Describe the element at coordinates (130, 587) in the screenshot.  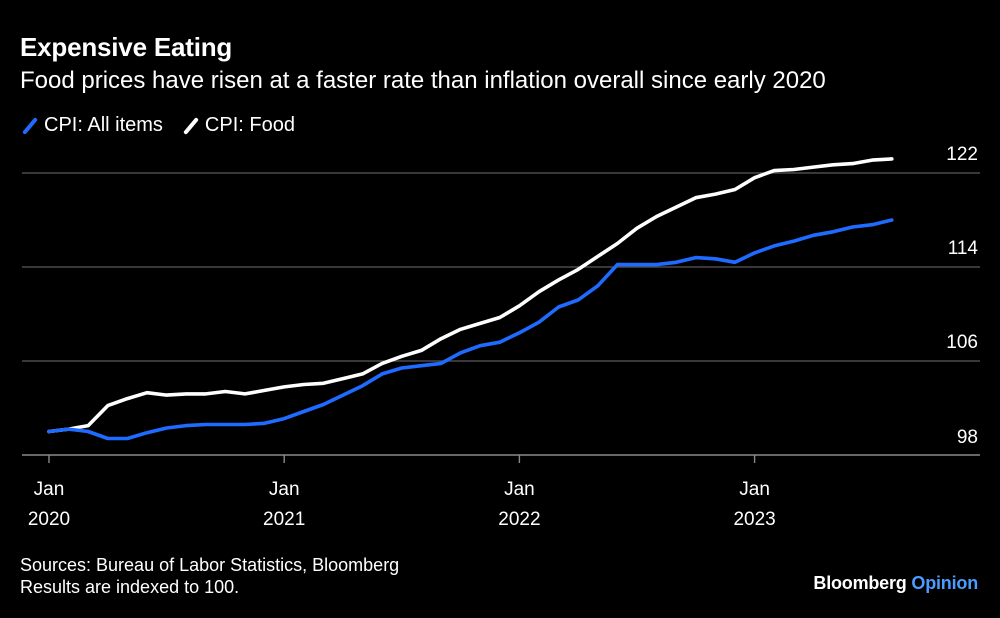
I see `index-note: Results are indexed to 100.` at that location.